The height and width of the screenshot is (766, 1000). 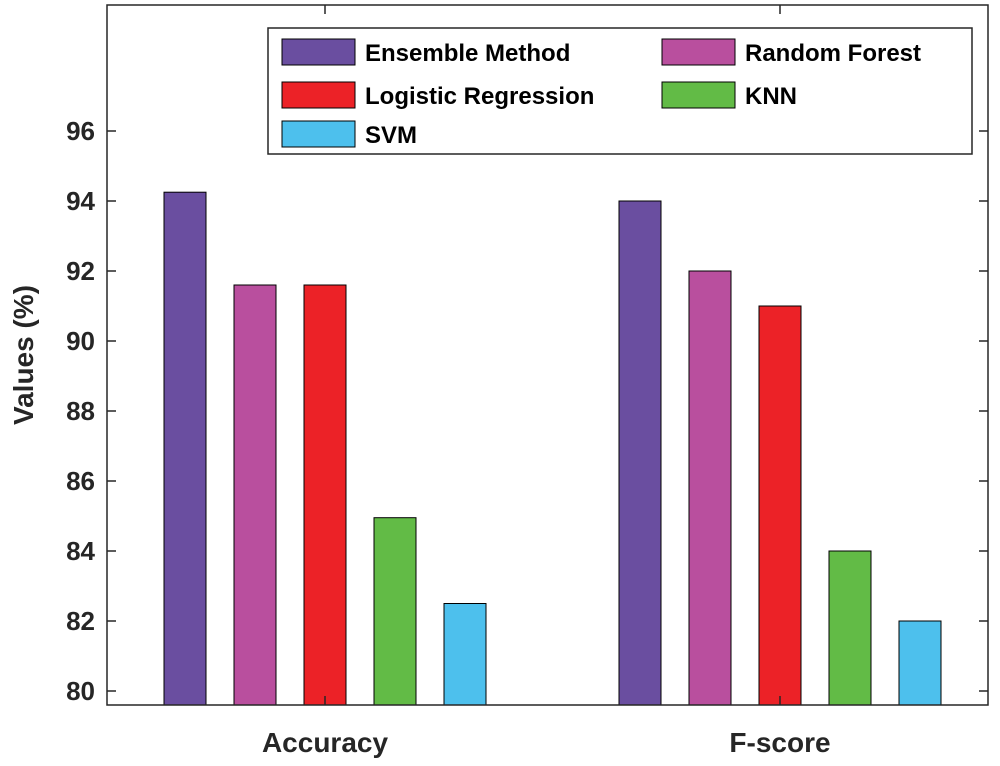 I want to click on legend-swatch-svm, so click(x=318, y=134).